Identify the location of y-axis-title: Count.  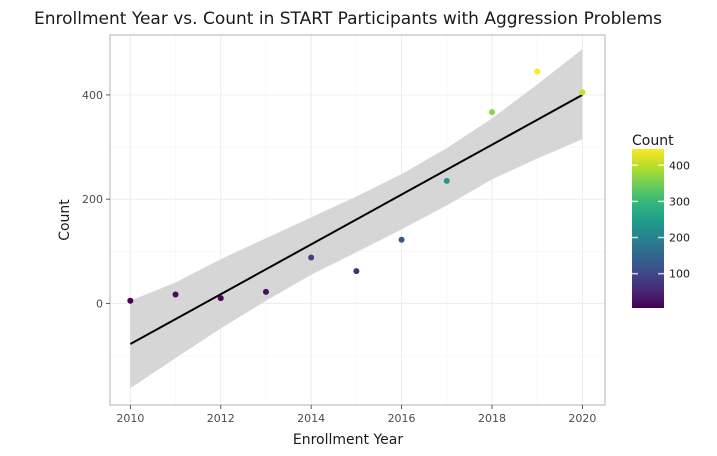
(65, 220).